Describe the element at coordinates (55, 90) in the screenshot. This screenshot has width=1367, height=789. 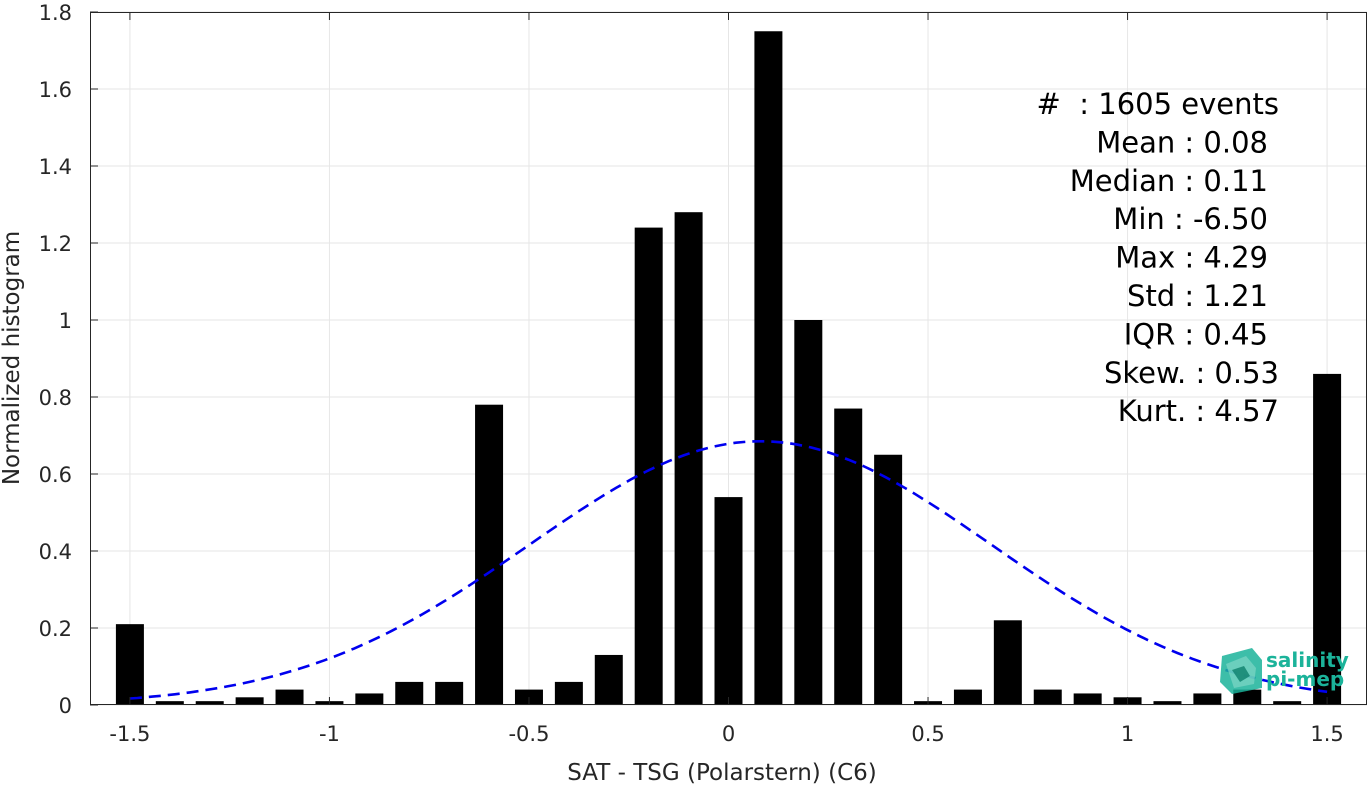
I see `y-tick-label: 1.6` at that location.